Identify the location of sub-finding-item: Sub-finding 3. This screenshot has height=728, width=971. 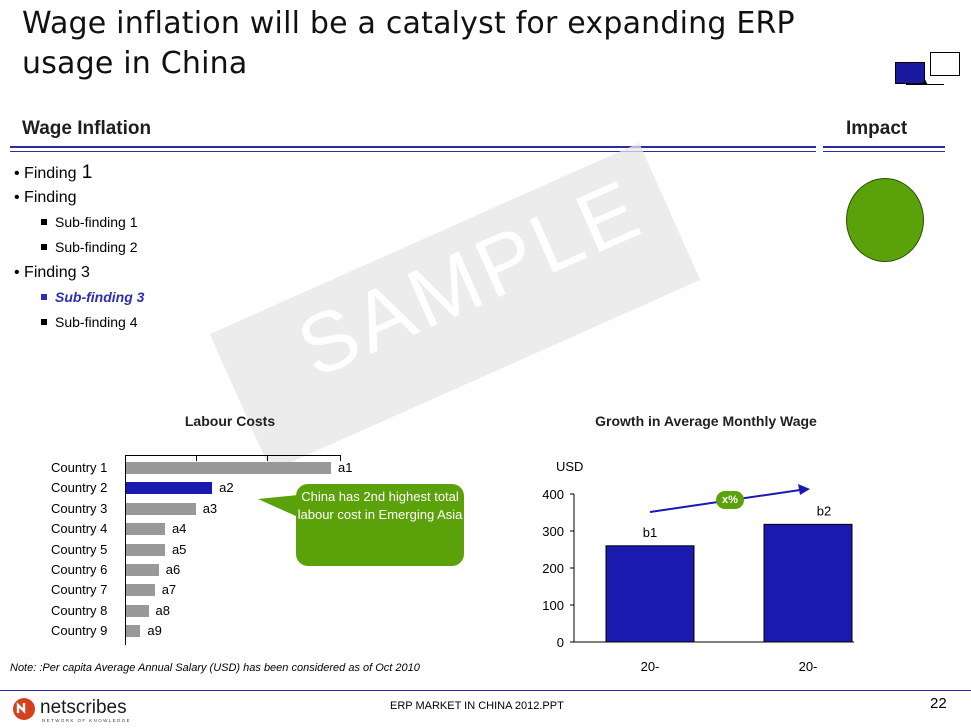
(204, 297).